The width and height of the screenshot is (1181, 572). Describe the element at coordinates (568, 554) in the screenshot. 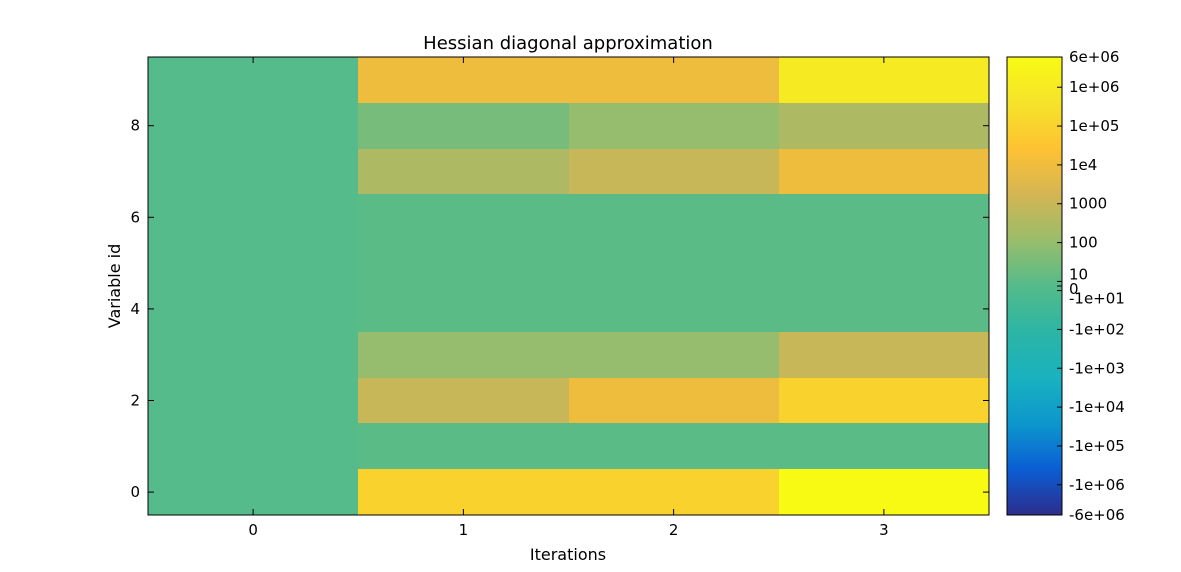

I see `x-axis-label: Iterations` at that location.